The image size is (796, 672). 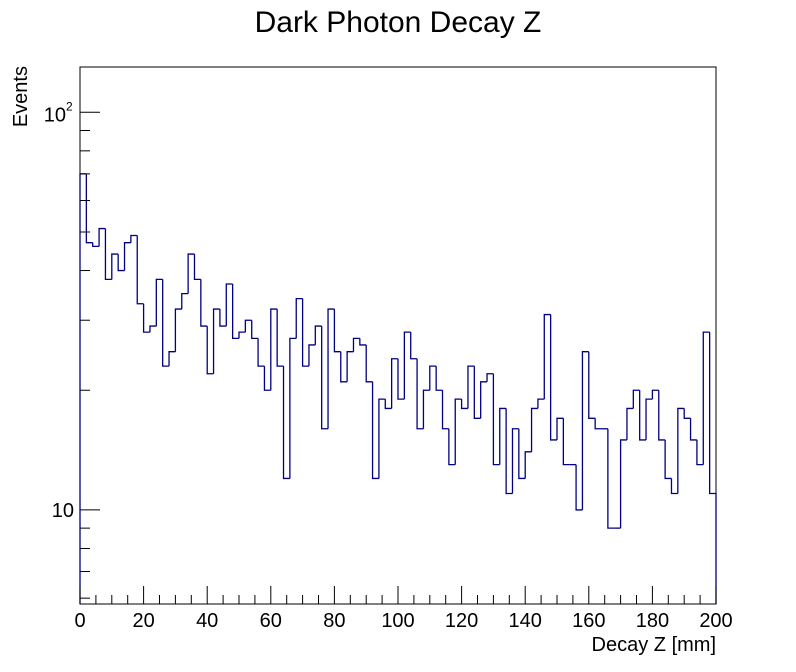 I want to click on y-tick-label-exponent: 2, so click(x=69, y=106).